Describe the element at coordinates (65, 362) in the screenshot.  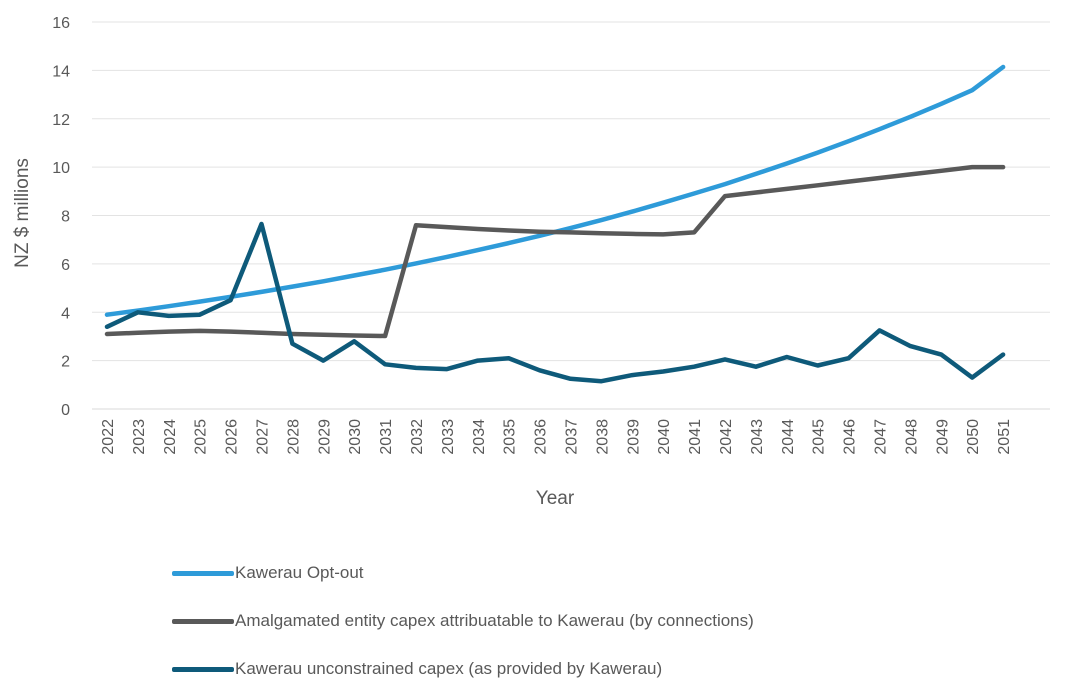
I see `y-tick-label: 2` at that location.